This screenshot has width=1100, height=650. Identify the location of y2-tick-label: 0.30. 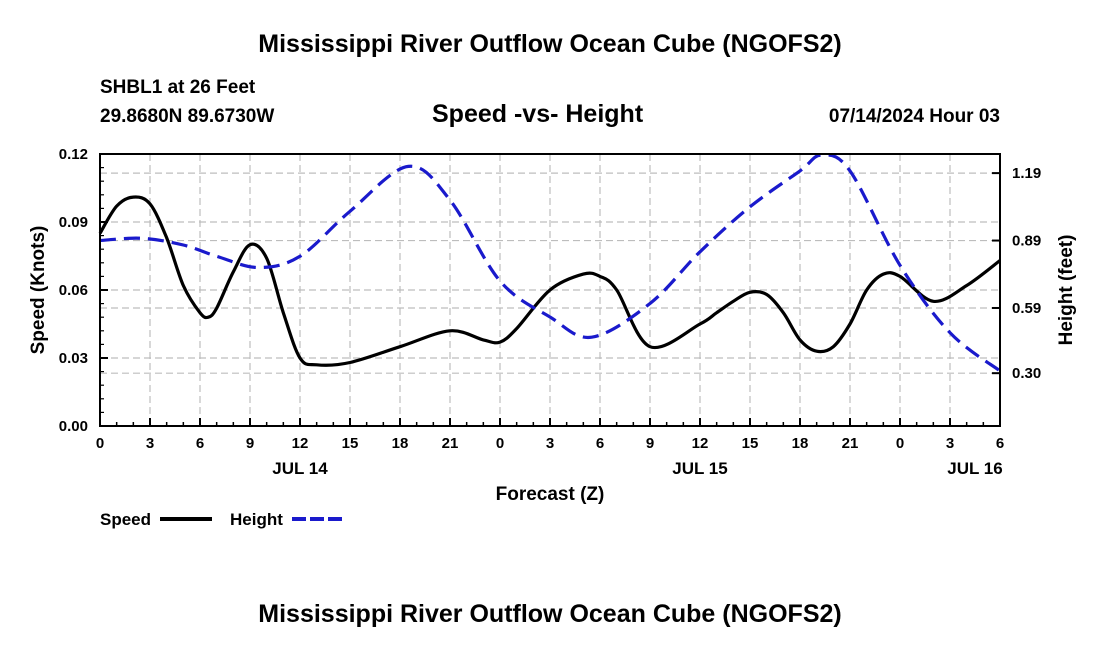
(1026, 373).